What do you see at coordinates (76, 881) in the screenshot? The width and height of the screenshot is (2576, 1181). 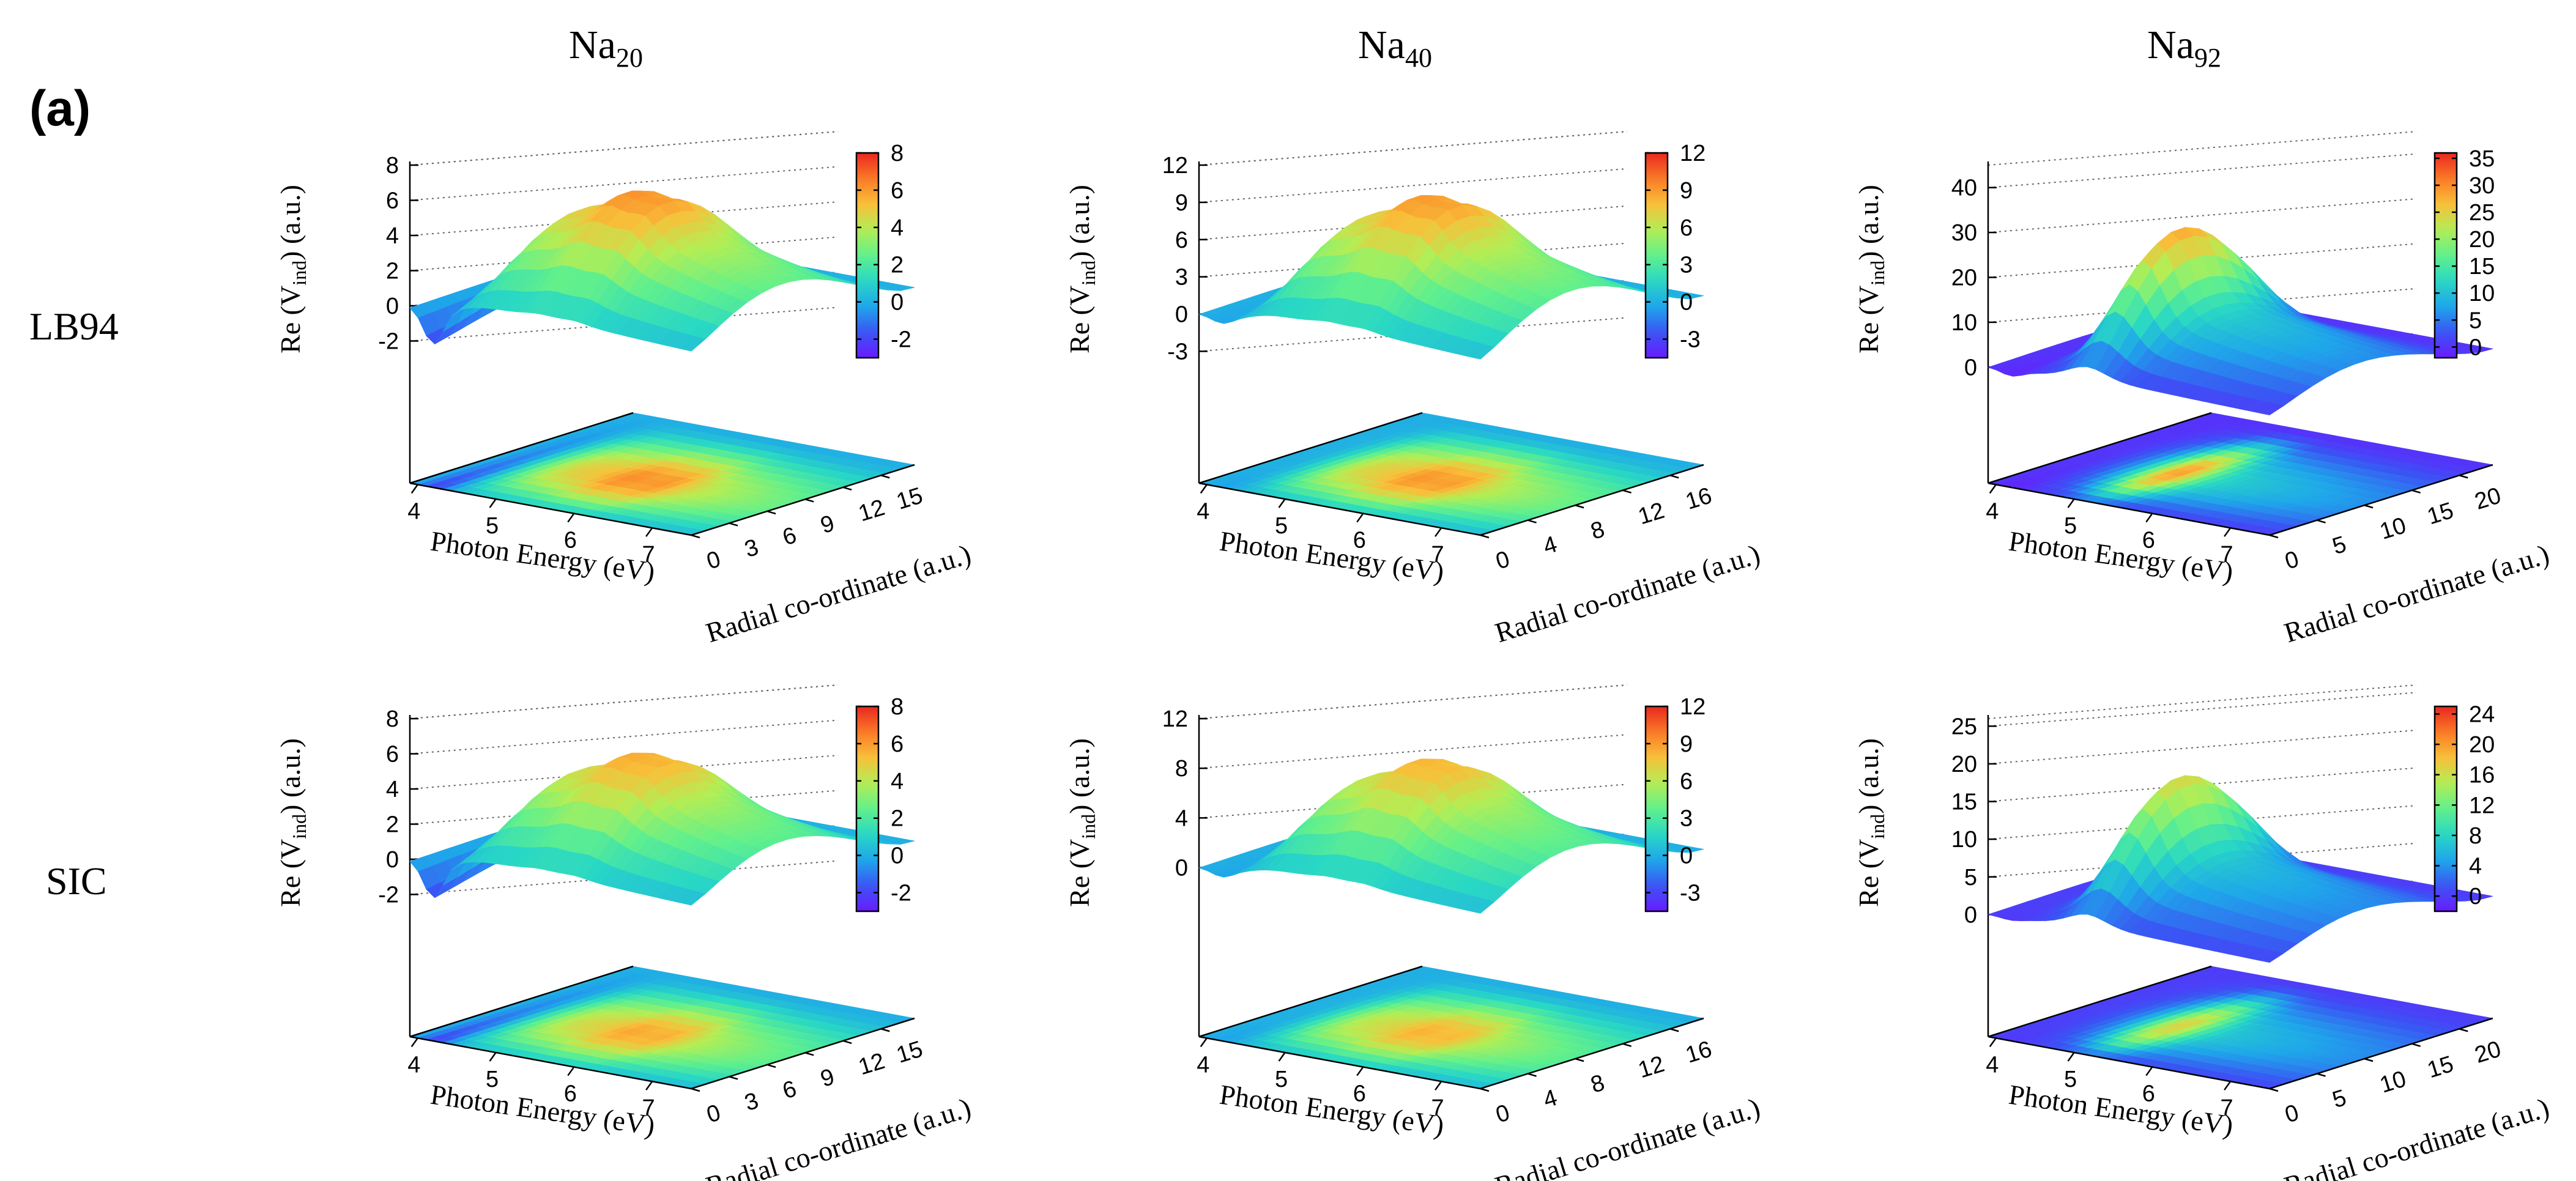 I see `row-label-sic: SIC` at bounding box center [76, 881].